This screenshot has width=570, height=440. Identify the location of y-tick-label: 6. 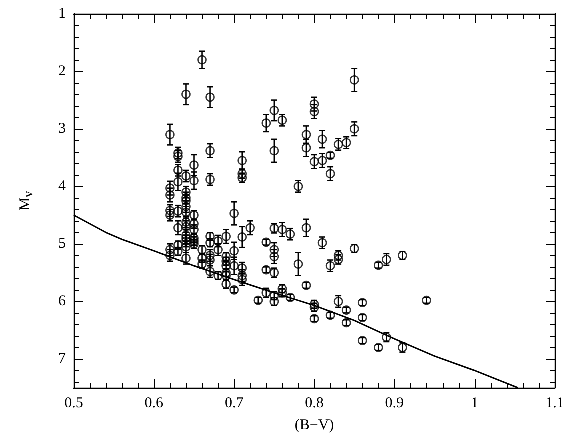
(62, 302).